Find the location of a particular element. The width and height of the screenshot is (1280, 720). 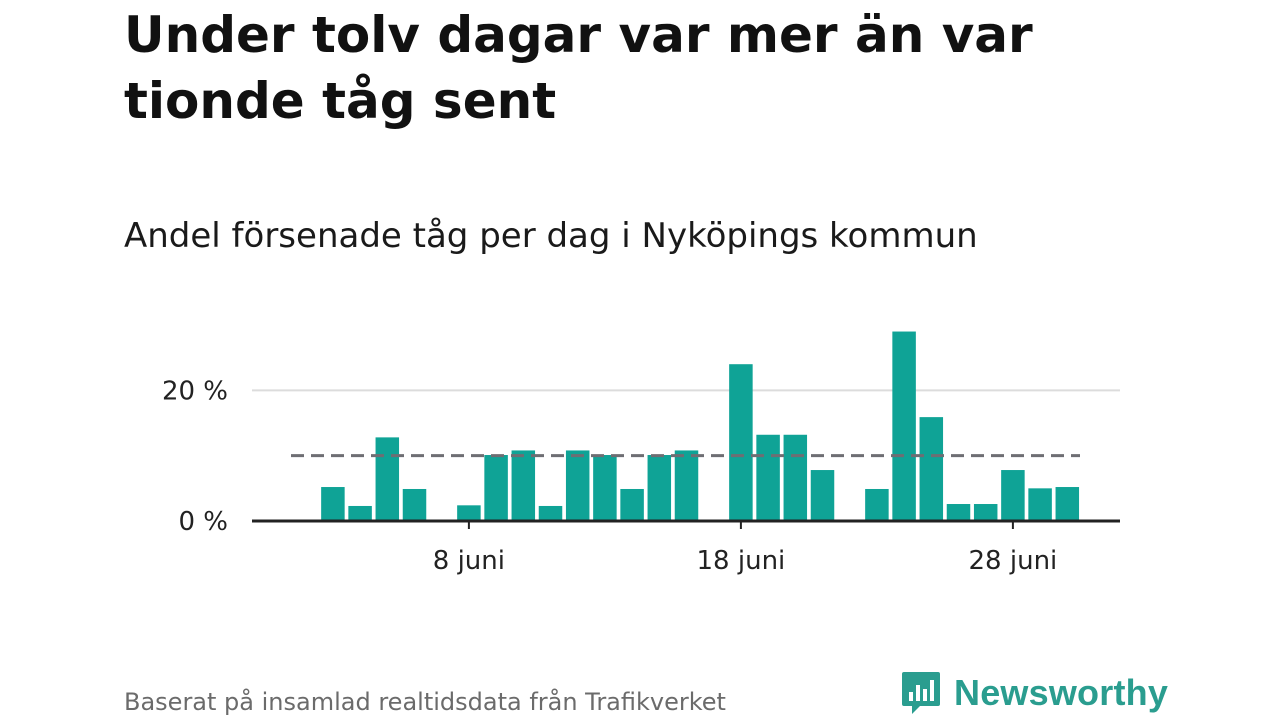

axes: 8 juni 18 juni 28 juni is located at coordinates (686, 547).